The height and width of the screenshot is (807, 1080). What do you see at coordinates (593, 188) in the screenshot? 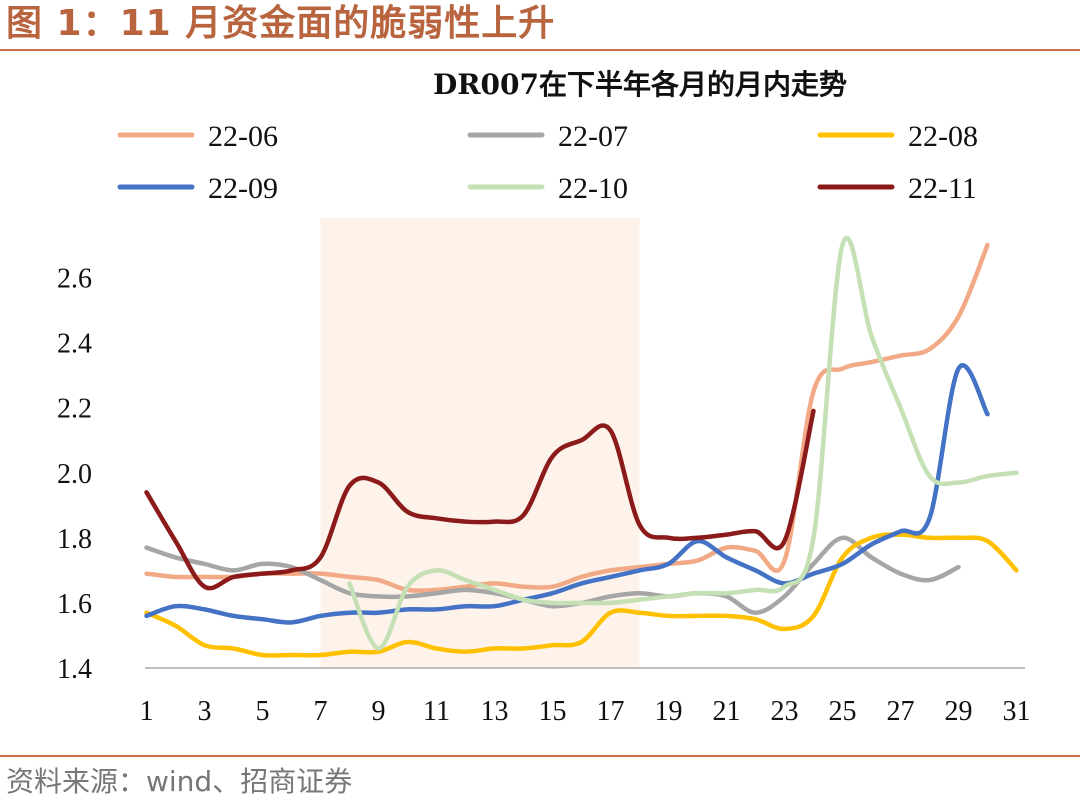
I see `legend-label: 22-10` at bounding box center [593, 188].